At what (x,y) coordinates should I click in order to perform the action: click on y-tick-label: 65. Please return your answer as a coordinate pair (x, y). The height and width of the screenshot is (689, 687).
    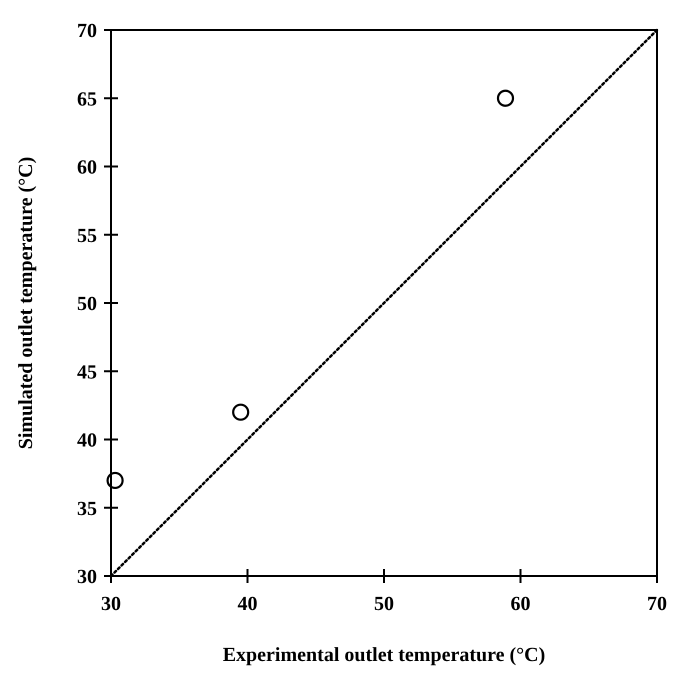
    Looking at the image, I should click on (87, 99).